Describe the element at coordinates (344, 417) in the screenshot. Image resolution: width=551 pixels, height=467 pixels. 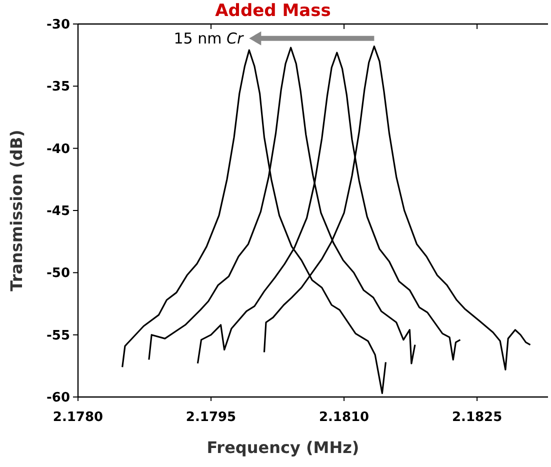
I see `x-tick-label: 2.1810` at that location.